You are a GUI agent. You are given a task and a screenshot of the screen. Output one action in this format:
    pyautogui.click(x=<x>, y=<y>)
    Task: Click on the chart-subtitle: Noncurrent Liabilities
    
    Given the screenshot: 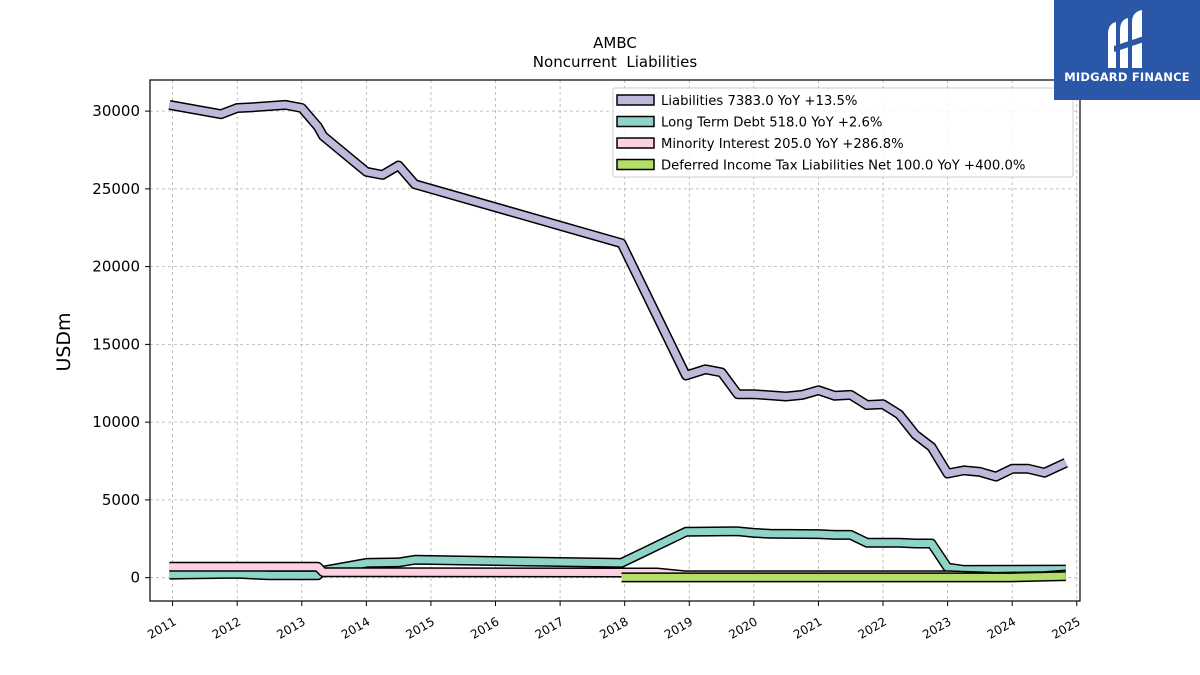 What is the action you would take?
    pyautogui.click(x=615, y=62)
    